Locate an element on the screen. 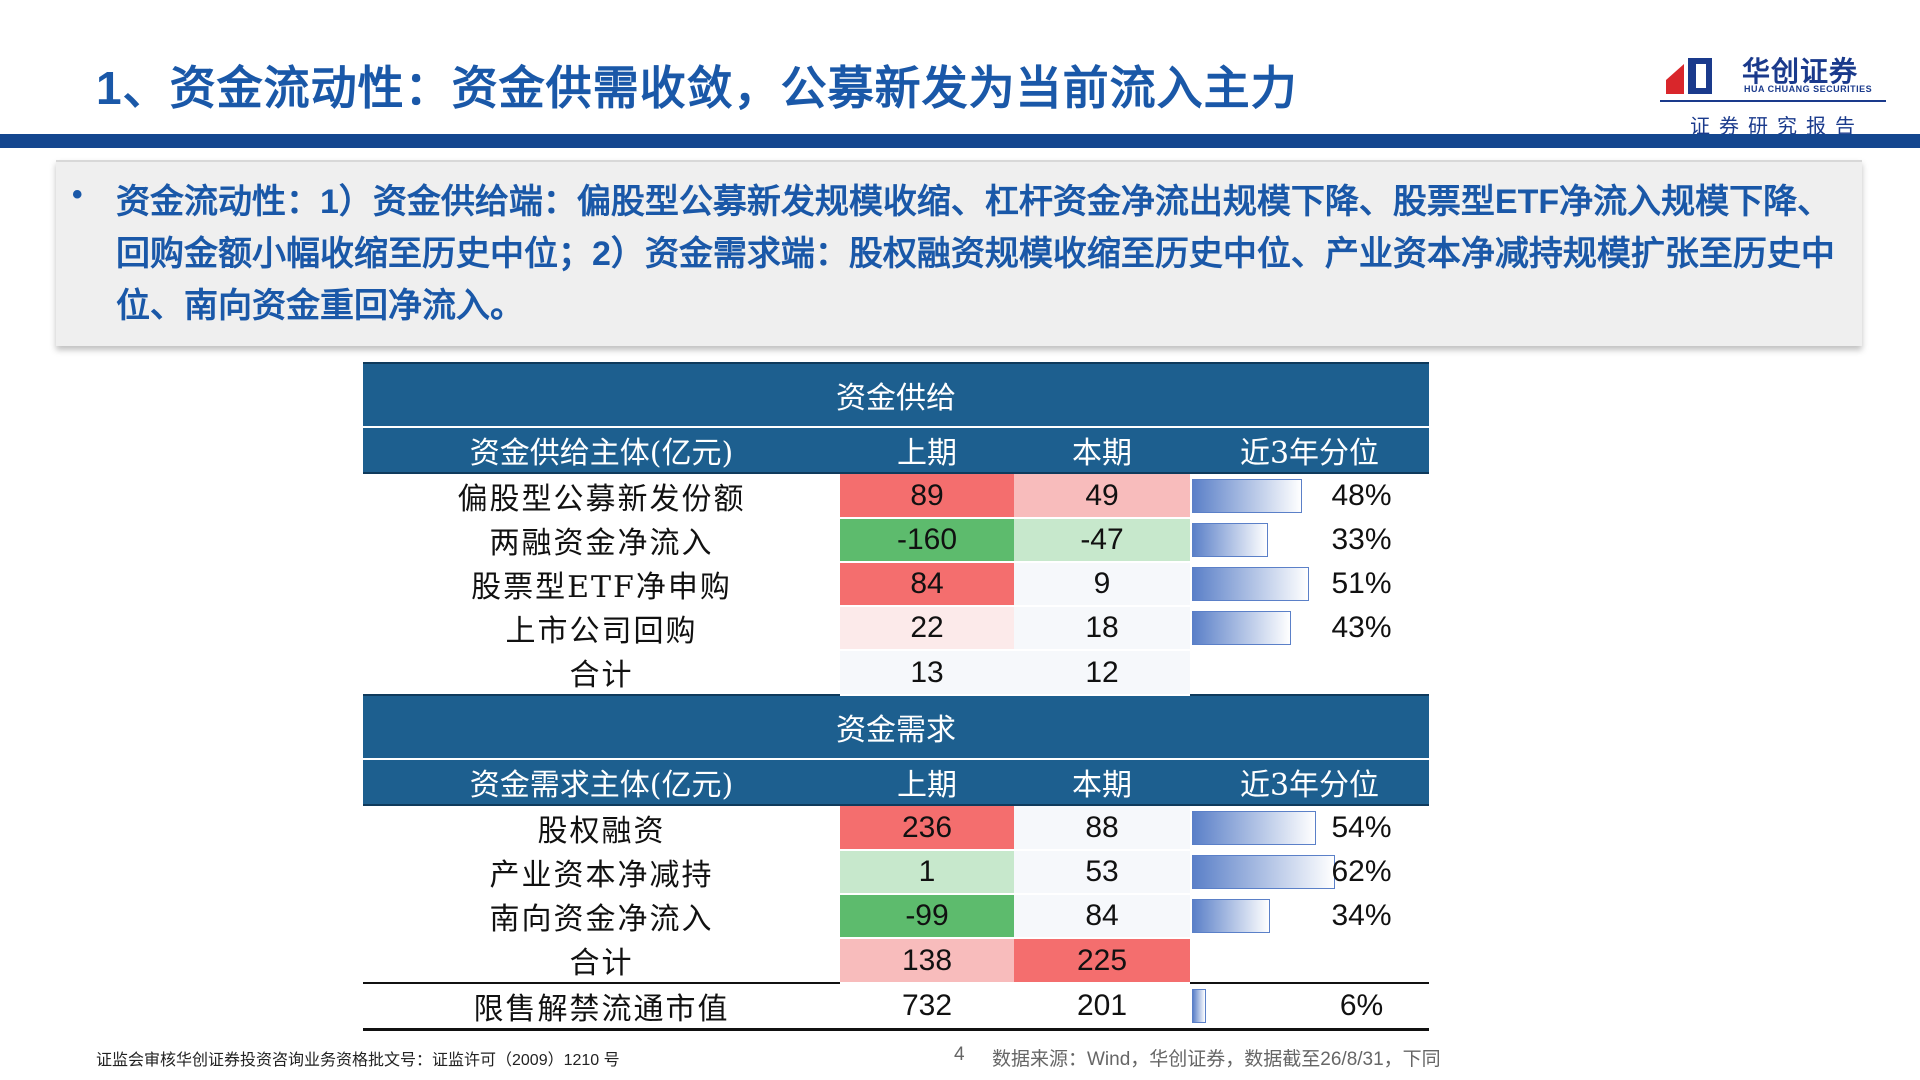  supply-row-pct: 48% is located at coordinates (1309, 495).